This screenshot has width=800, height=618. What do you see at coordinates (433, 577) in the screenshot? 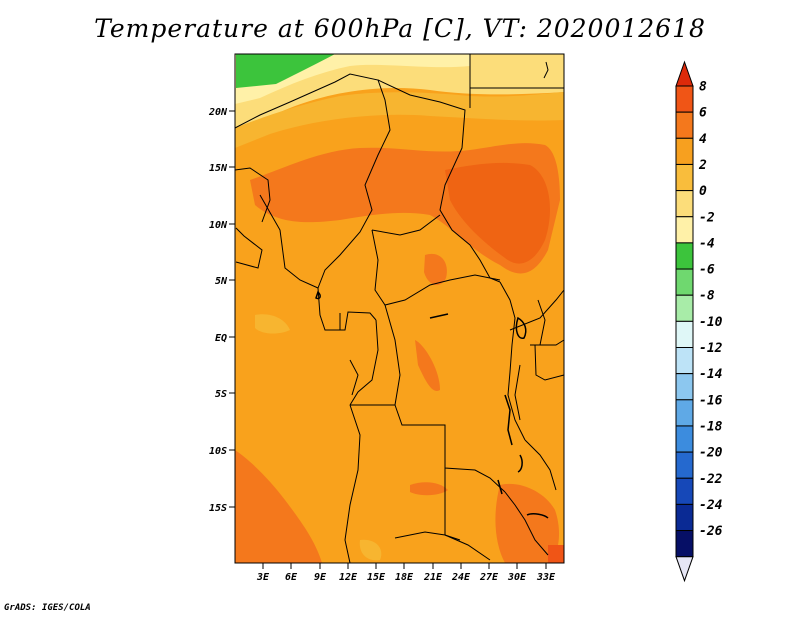
I see `lon-tick-label: 21E` at bounding box center [433, 577].